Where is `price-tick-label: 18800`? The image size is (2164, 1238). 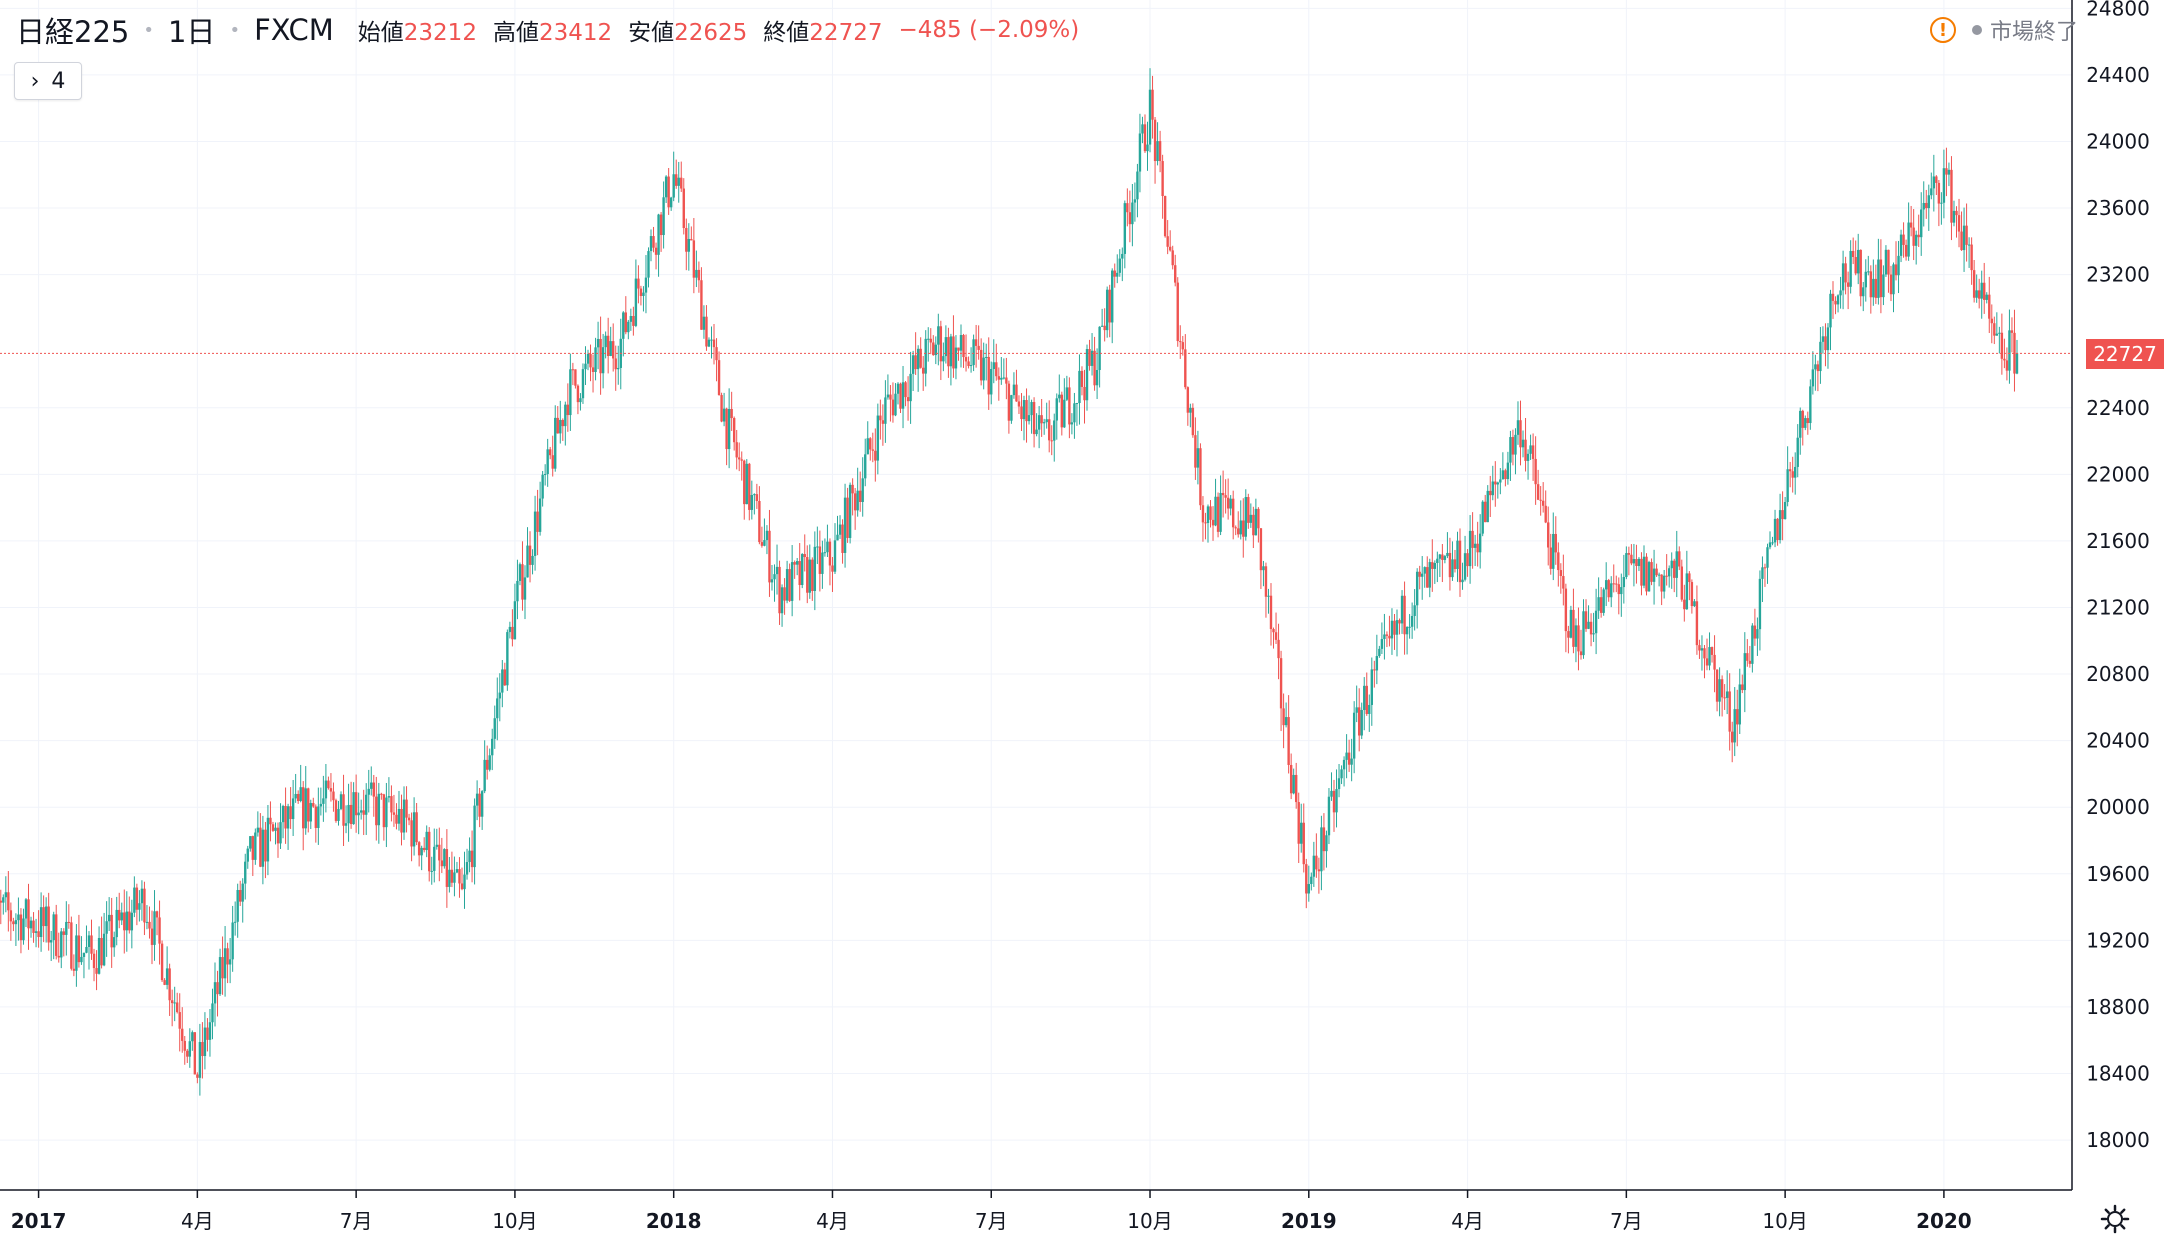 price-tick-label: 18800 is located at coordinates (2118, 1007).